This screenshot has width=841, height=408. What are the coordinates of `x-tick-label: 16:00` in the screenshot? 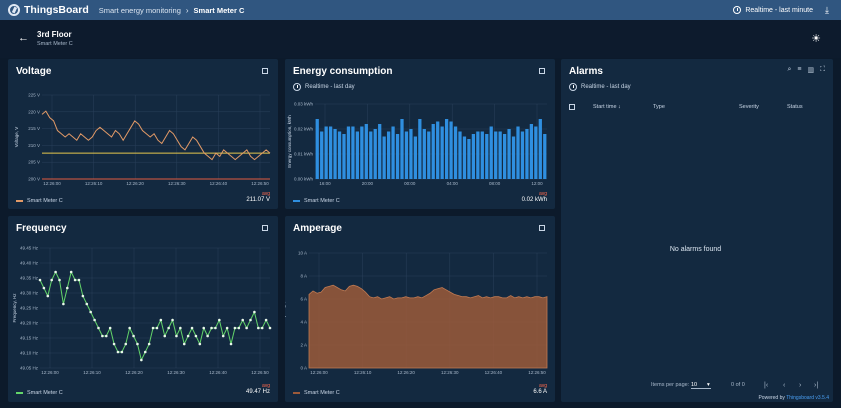 It's located at (325, 183).